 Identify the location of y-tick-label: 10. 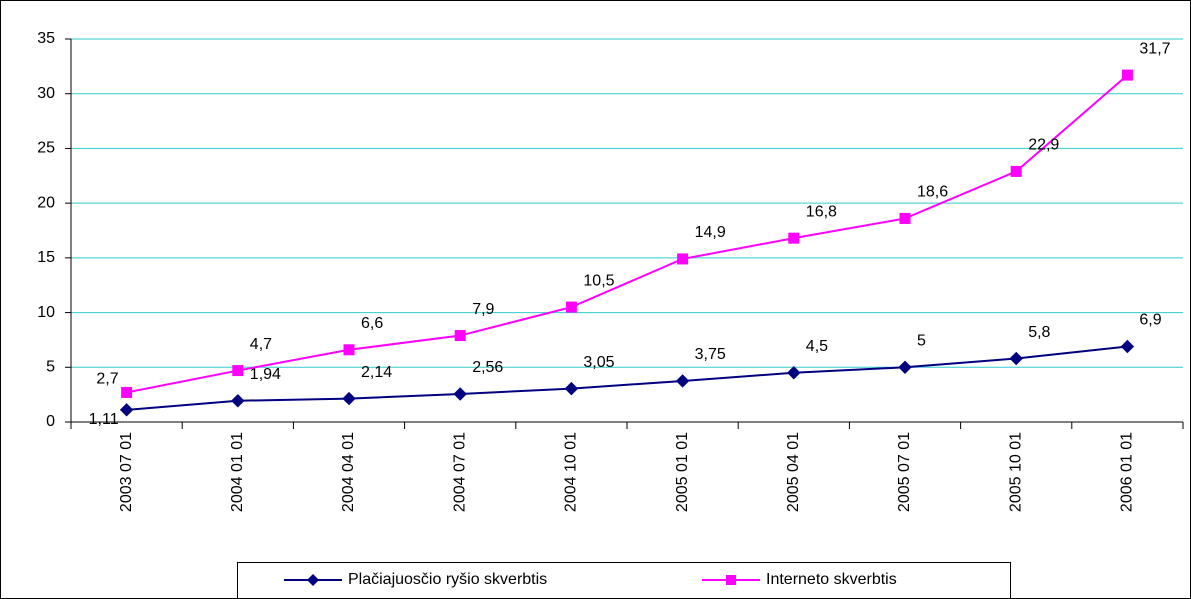
(46, 312).